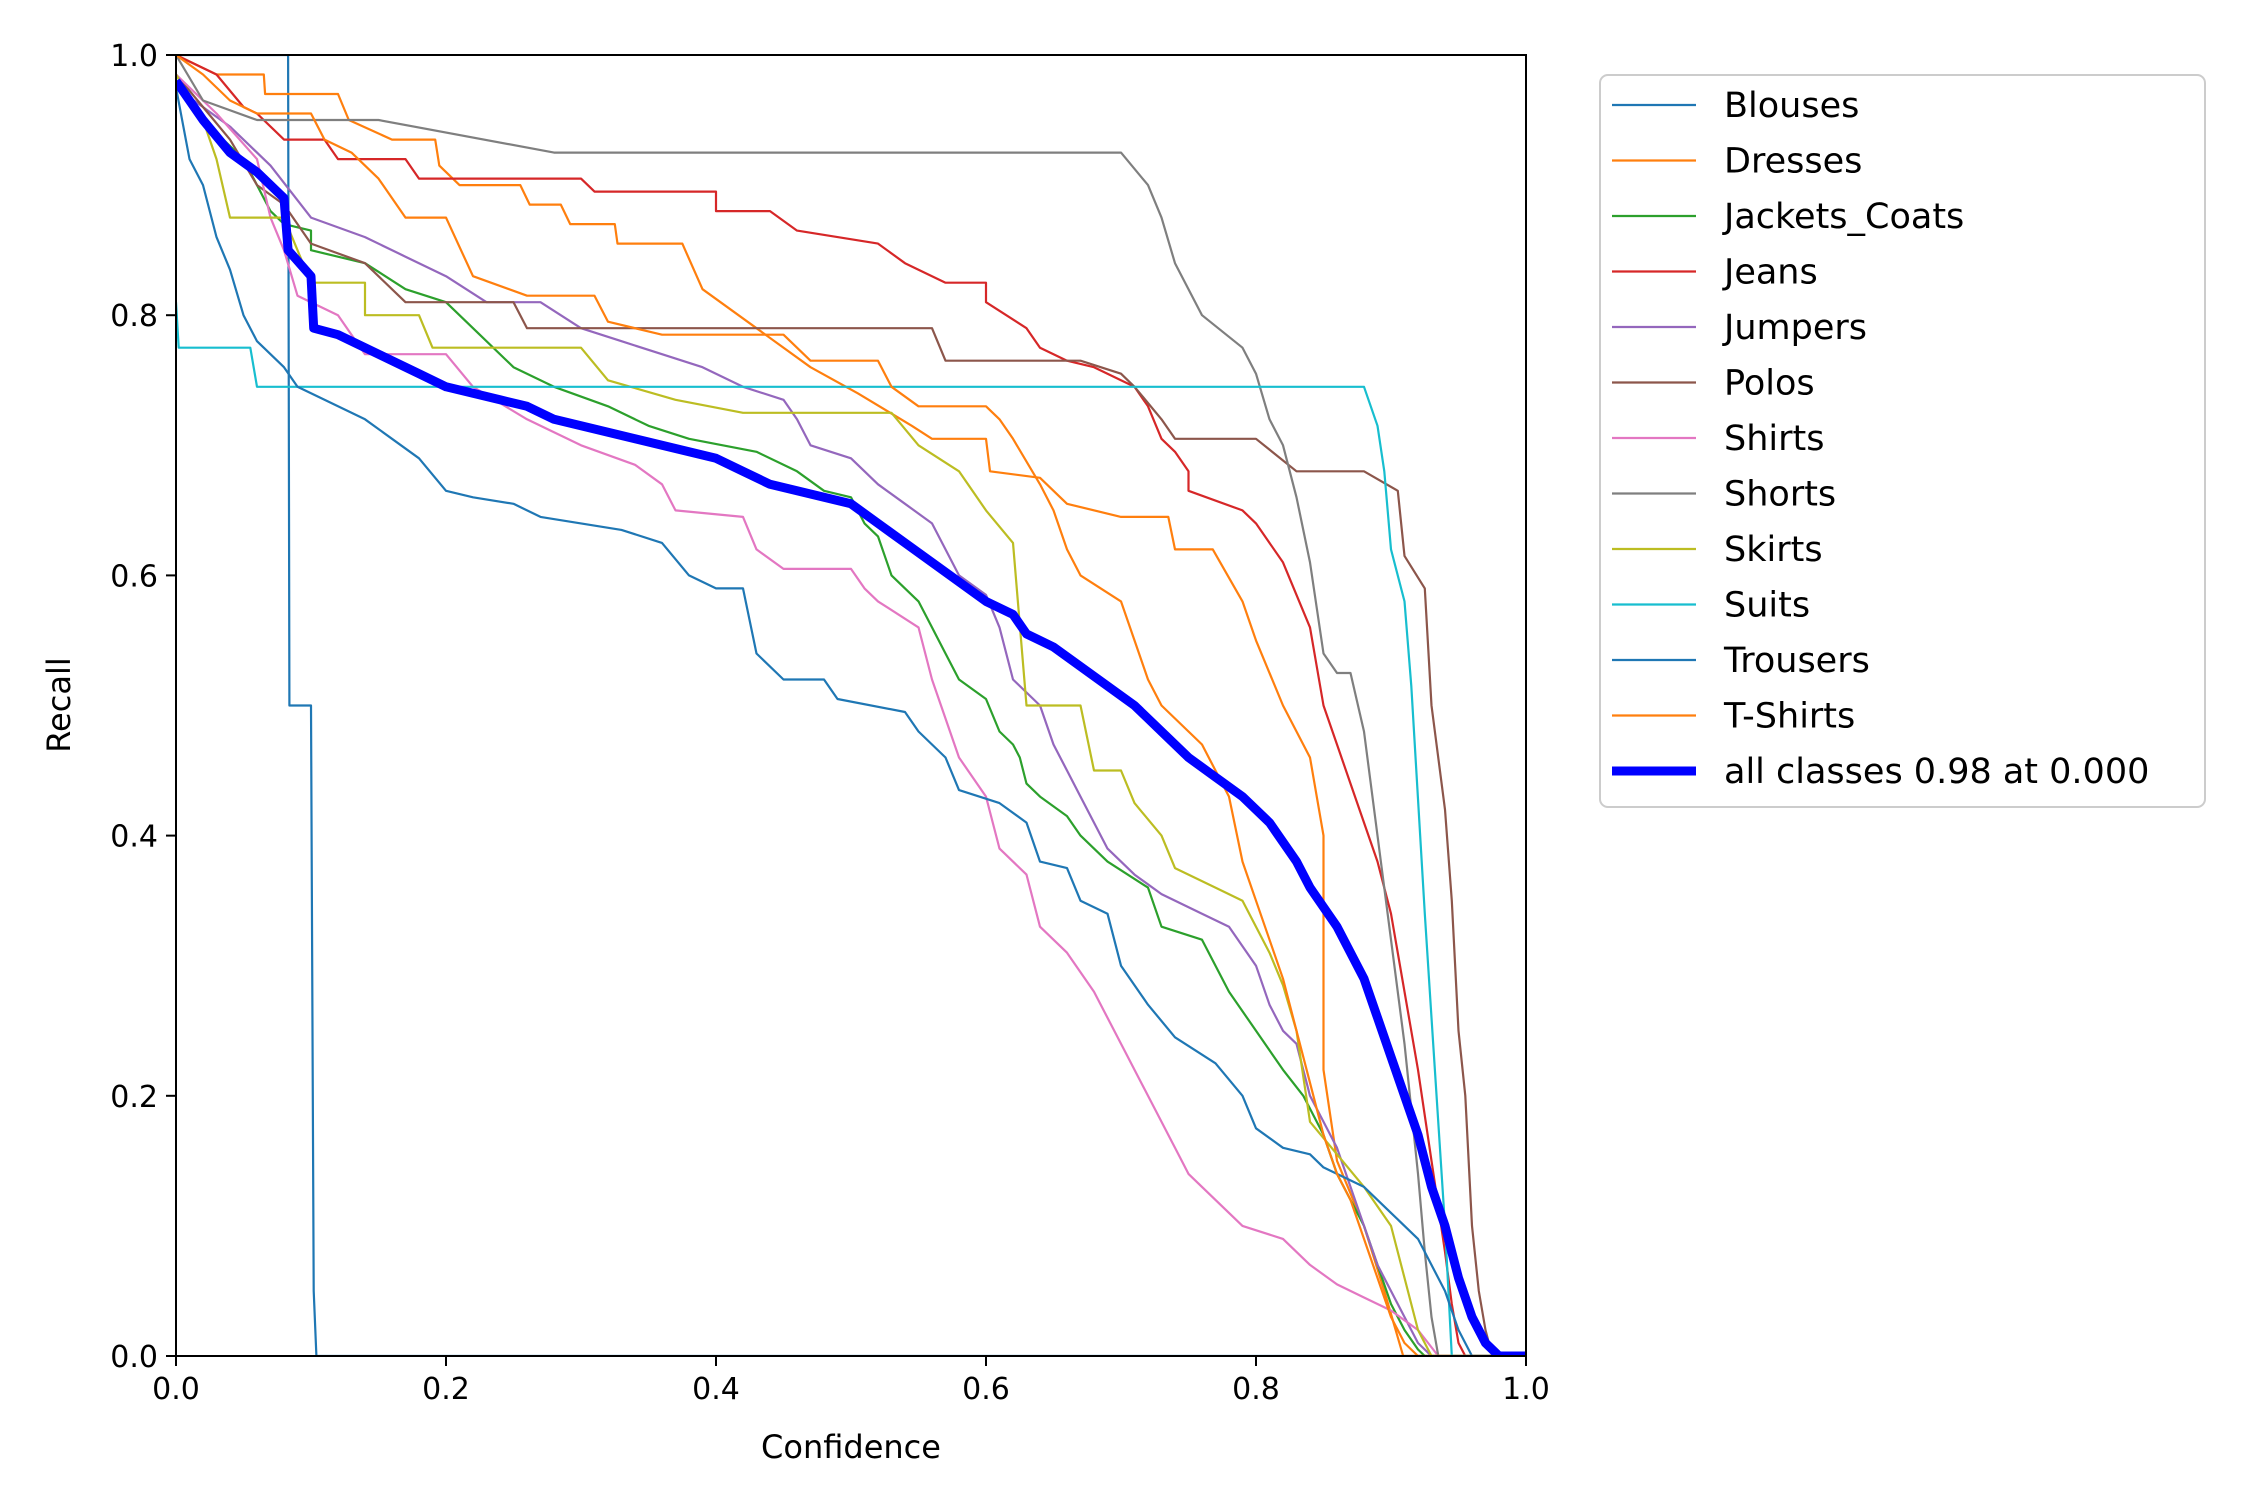 This screenshot has height=1500, width=2250. What do you see at coordinates (59, 704) in the screenshot?
I see `y-axis-label: Recall` at bounding box center [59, 704].